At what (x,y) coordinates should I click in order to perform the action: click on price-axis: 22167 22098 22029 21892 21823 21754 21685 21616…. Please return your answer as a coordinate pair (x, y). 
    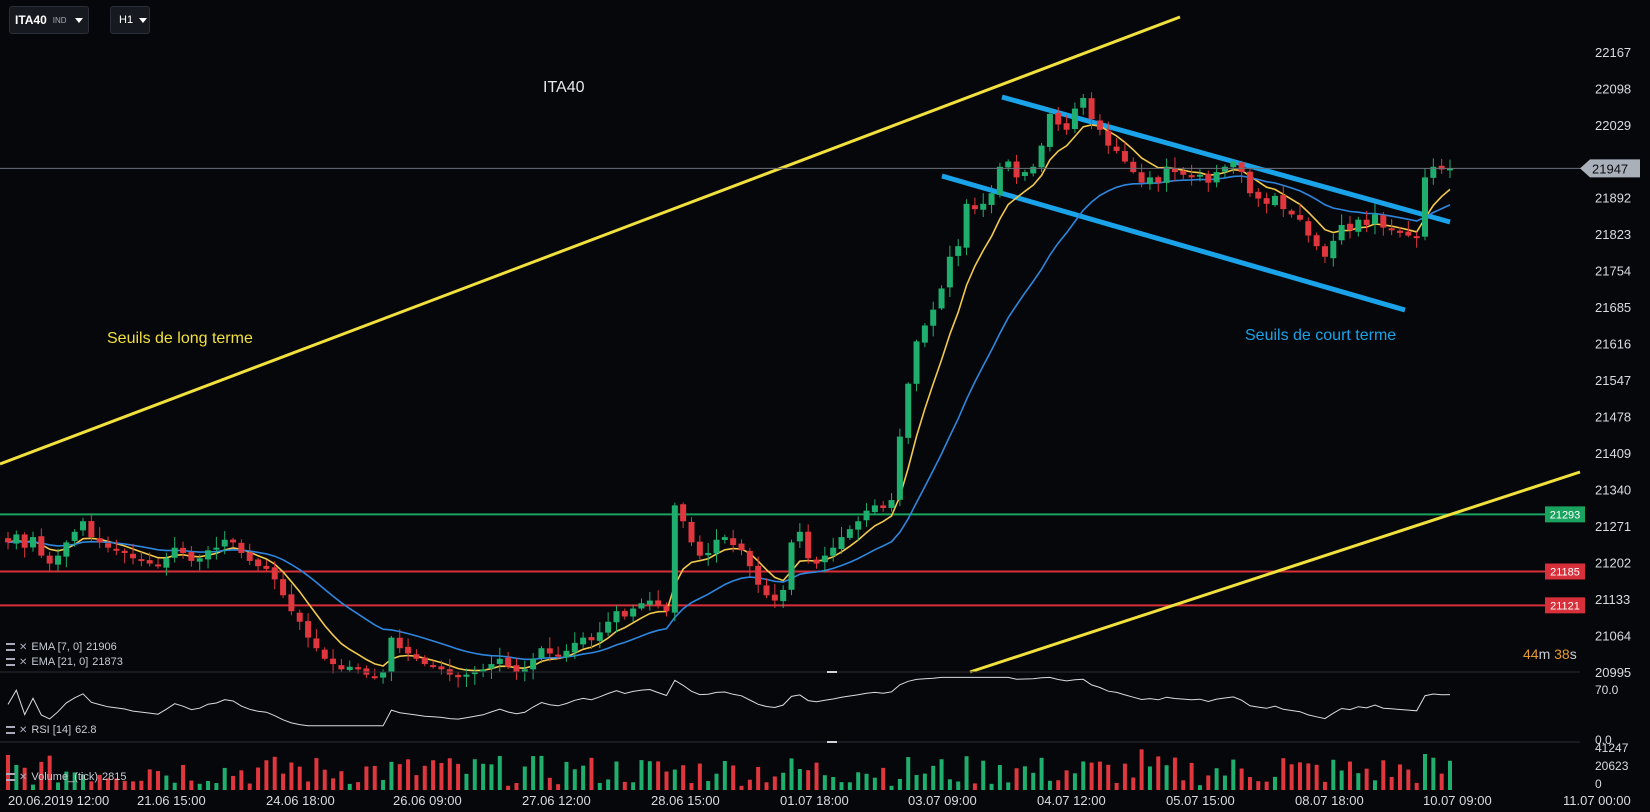
    Looking at the image, I should click on (1613, 362).